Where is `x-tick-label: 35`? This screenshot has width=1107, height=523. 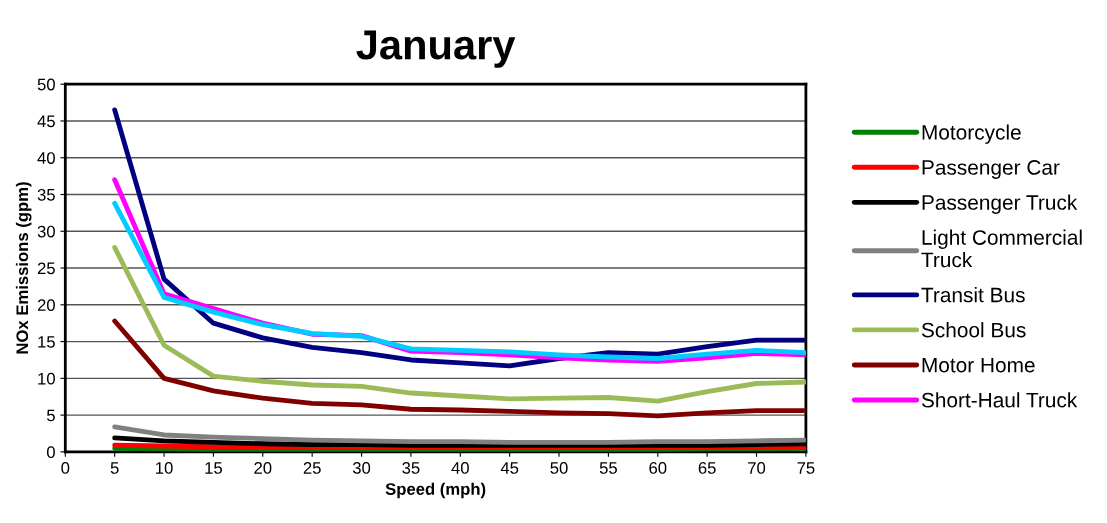 x-tick-label: 35 is located at coordinates (411, 468).